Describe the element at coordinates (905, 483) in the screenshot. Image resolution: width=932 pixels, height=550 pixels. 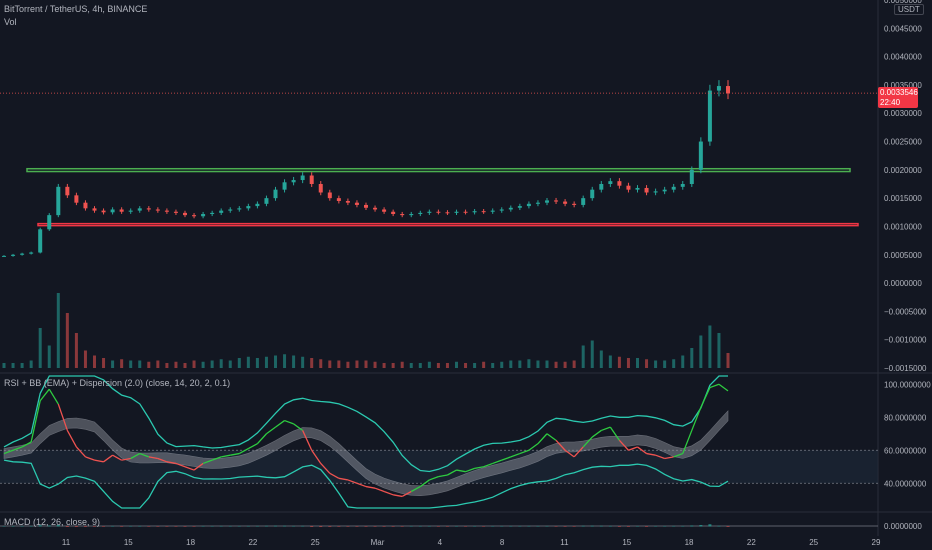
I see `rsi-tick-label: 40.0000000` at that location.